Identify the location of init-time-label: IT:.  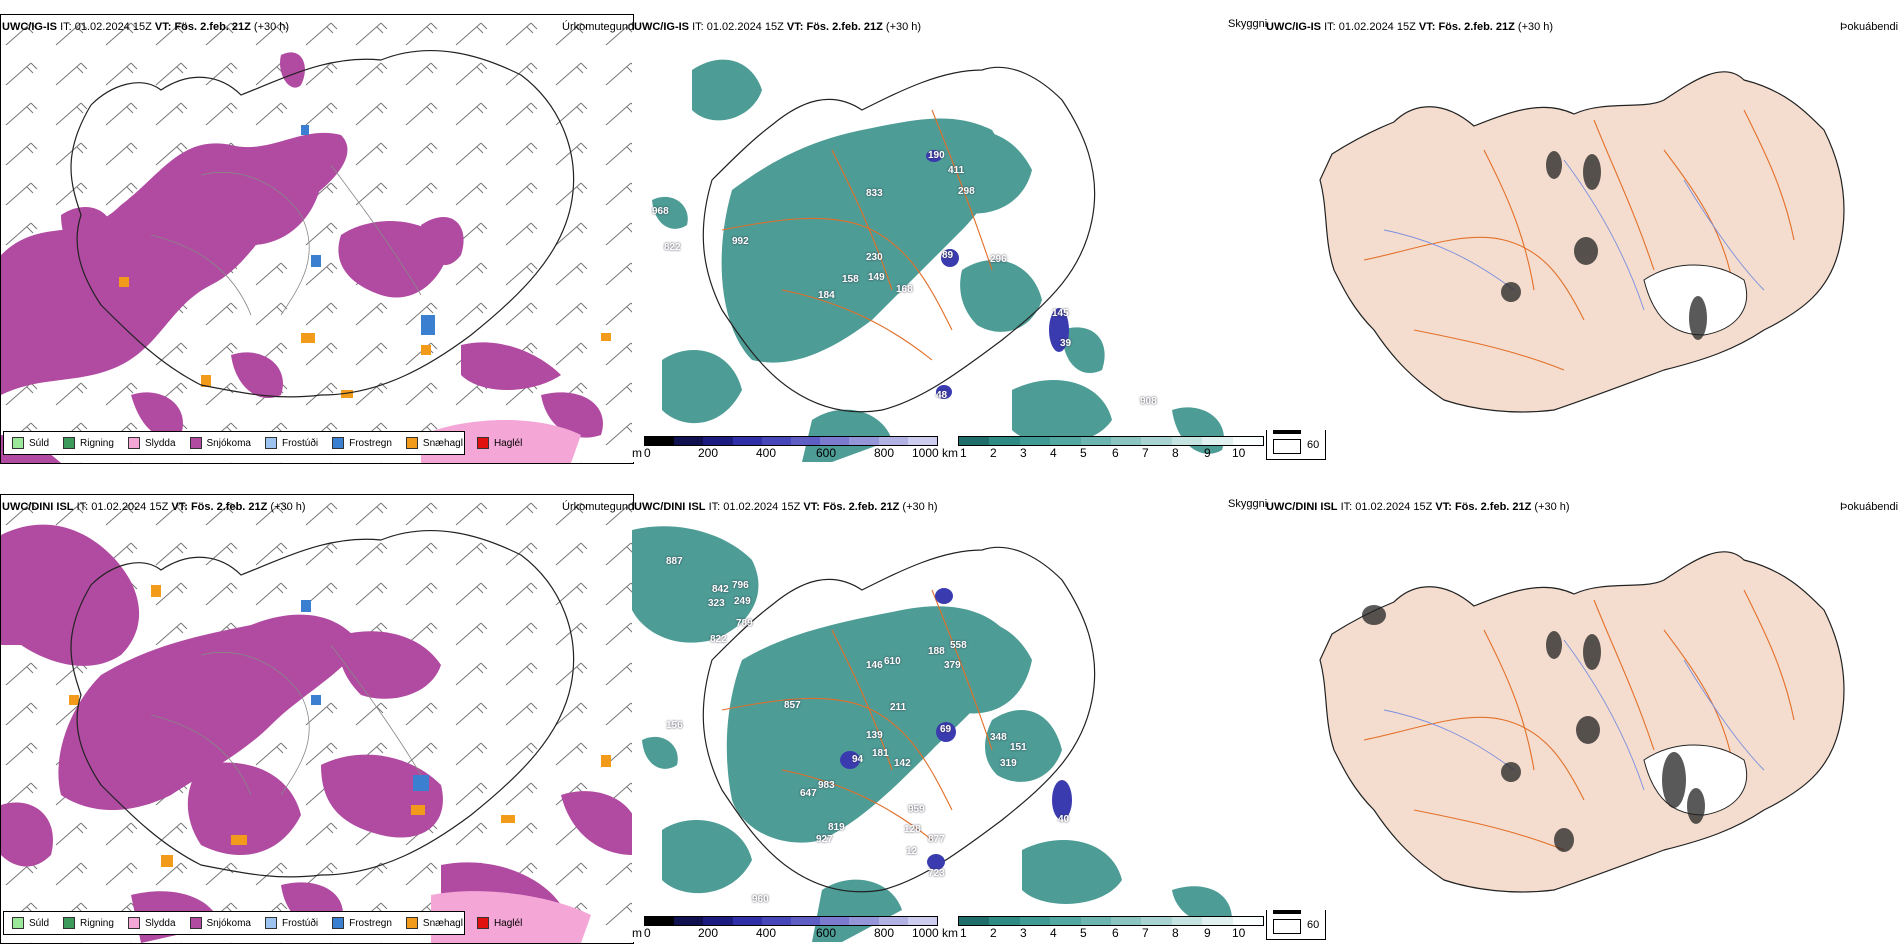
(1346, 507).